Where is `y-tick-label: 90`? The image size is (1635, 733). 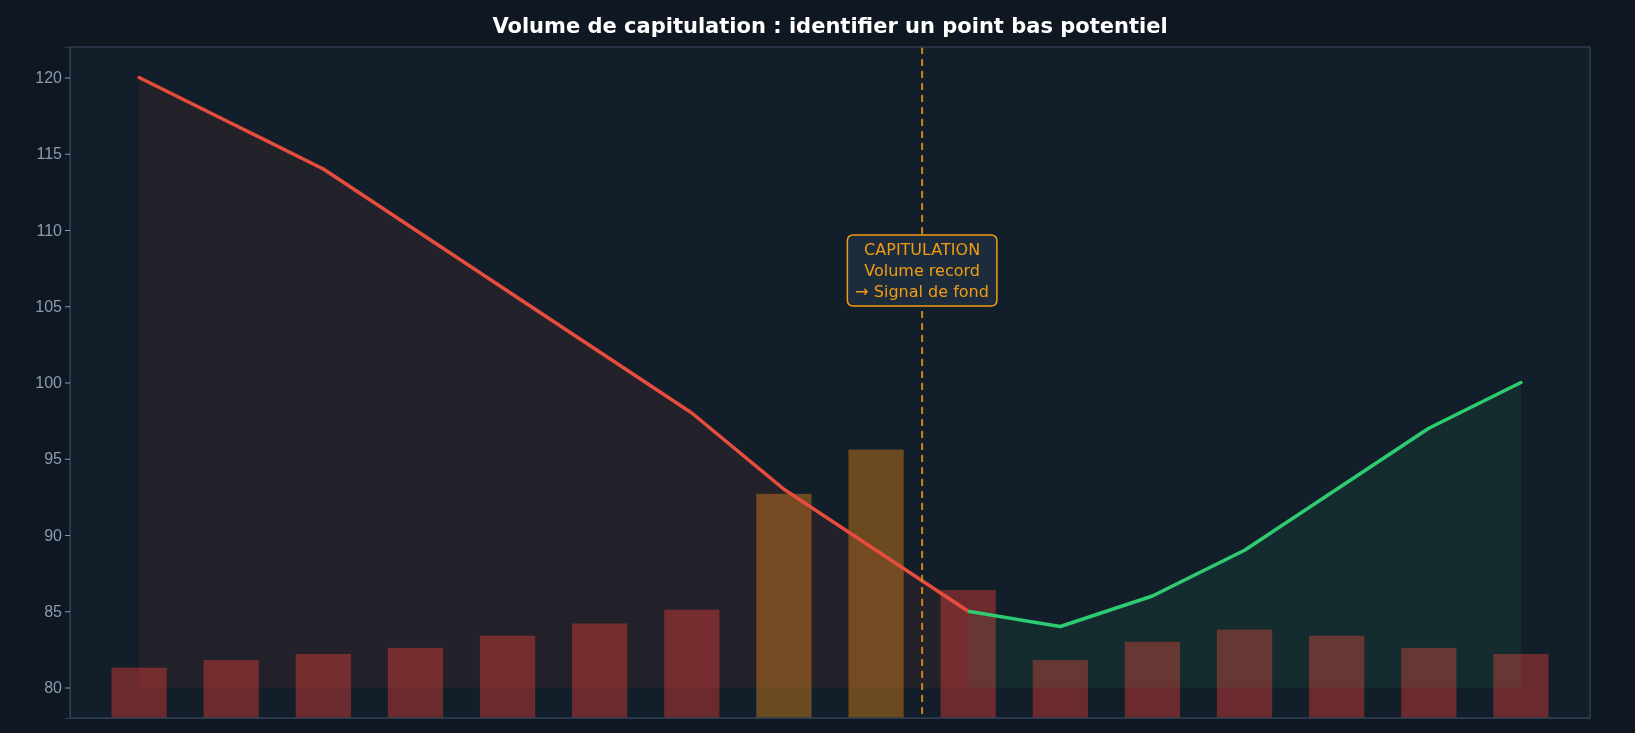 y-tick-label: 90 is located at coordinates (53, 535).